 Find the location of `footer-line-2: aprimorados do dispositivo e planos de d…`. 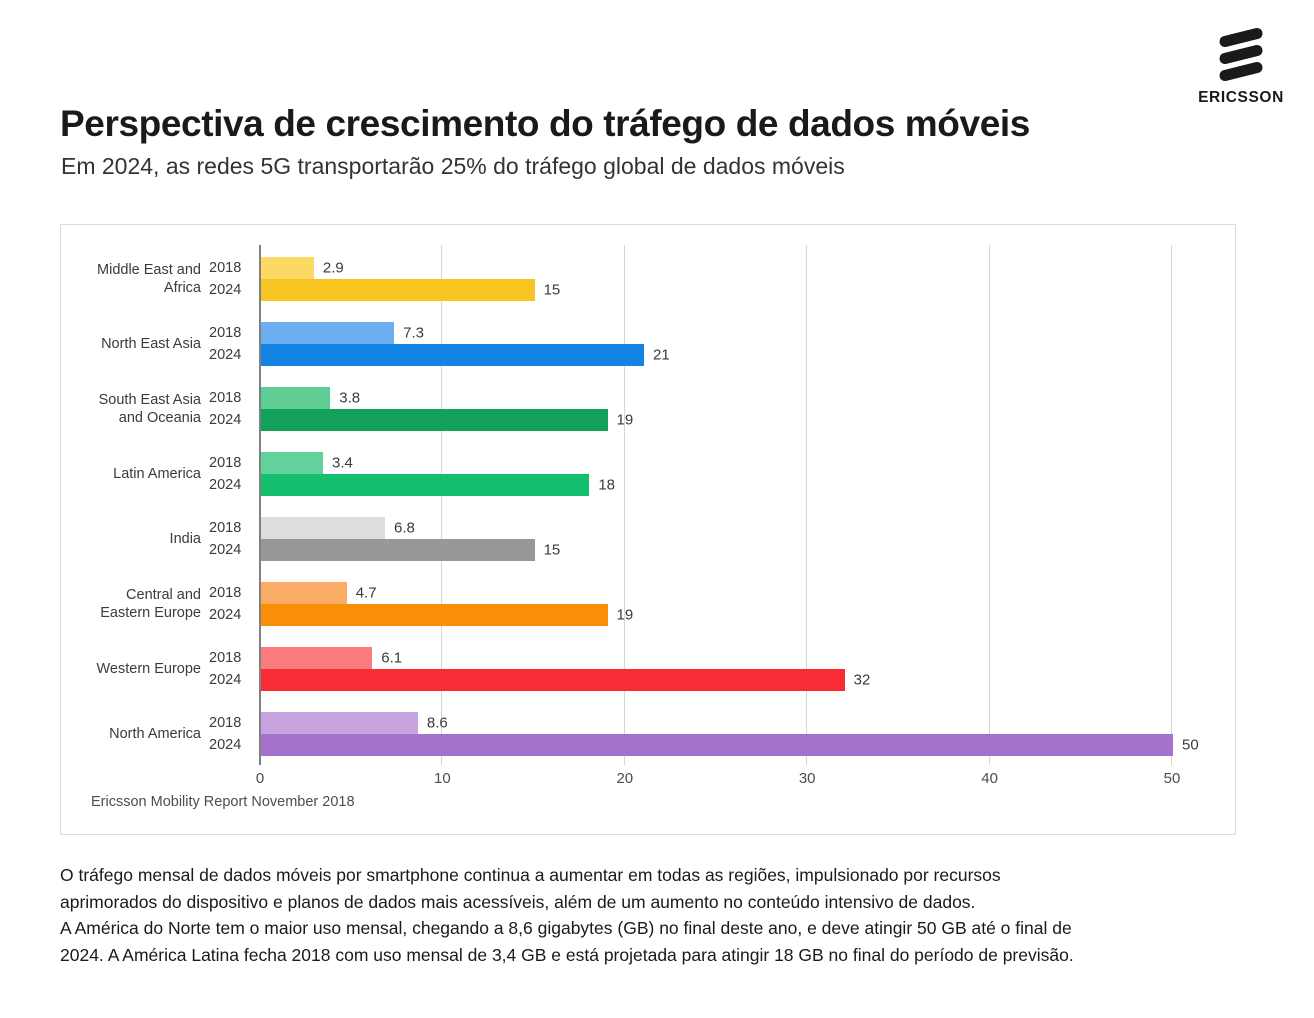

footer-line-2: aprimorados do dispositivo e planos de d… is located at coordinates (518, 901).